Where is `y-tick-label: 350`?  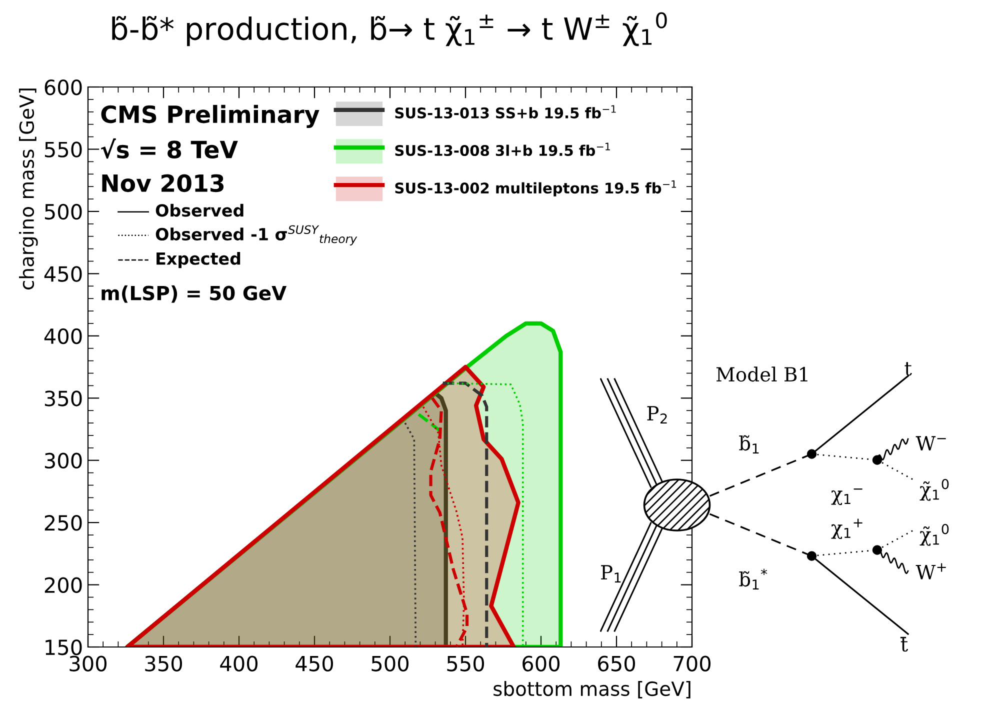
y-tick-label: 350 is located at coordinates (63, 398).